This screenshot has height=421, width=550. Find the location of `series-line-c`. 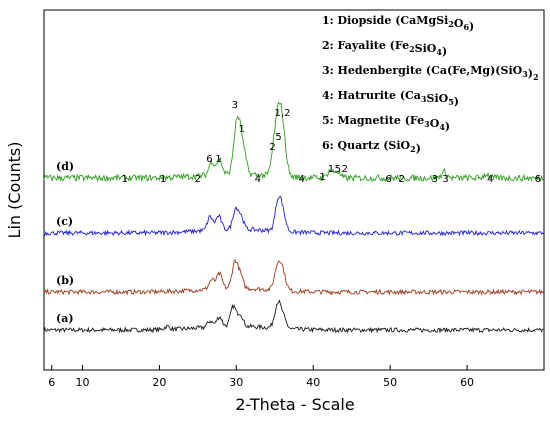

series-line-c is located at coordinates (293, 216).